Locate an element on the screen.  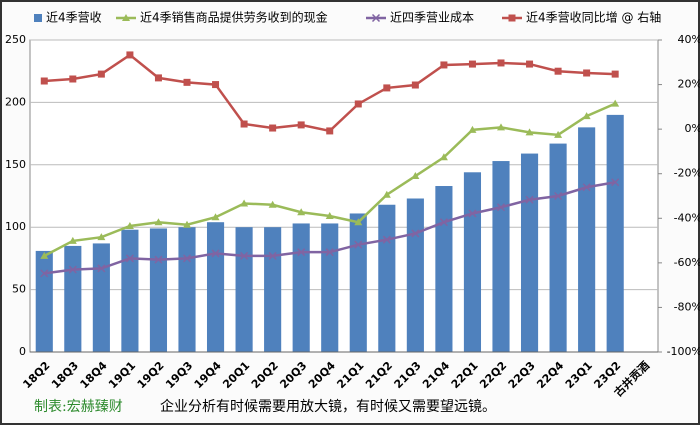
y-tick-label: 100 is located at coordinates (15, 226).